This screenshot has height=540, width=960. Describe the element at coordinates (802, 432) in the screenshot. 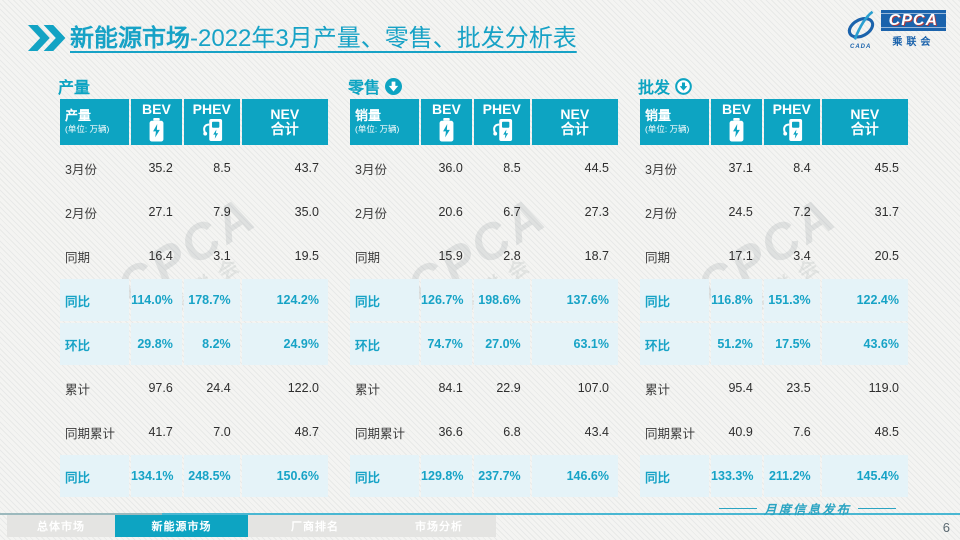

I see `value-cell: 7.6` at that location.